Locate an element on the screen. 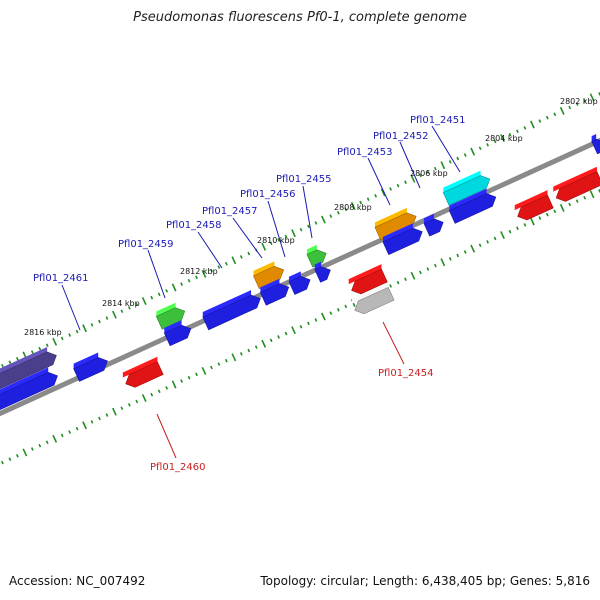 This screenshot has height=600, width=600. gene-label-pfl01-2457: Pfl01_2457 is located at coordinates (230, 211).